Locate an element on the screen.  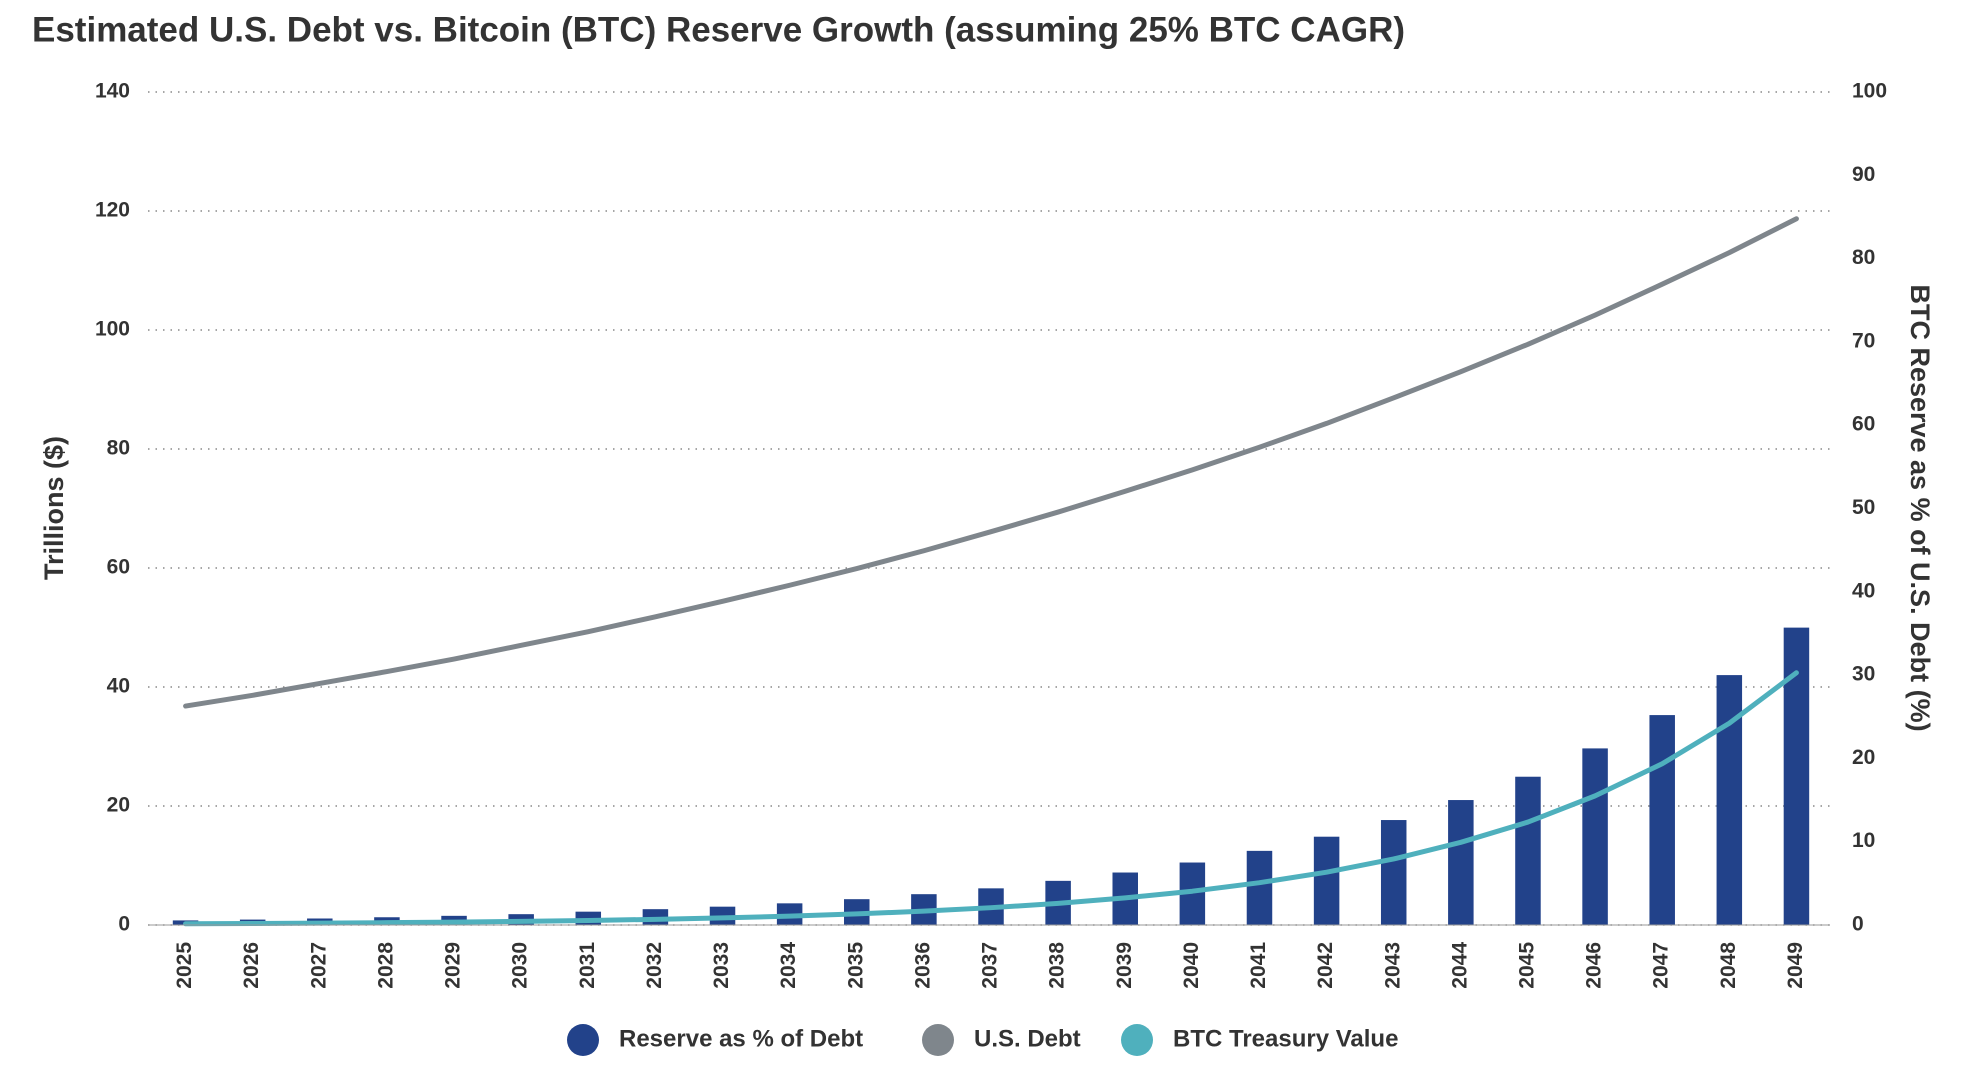
x-tick-label: 2048 is located at coordinates (1728, 965).